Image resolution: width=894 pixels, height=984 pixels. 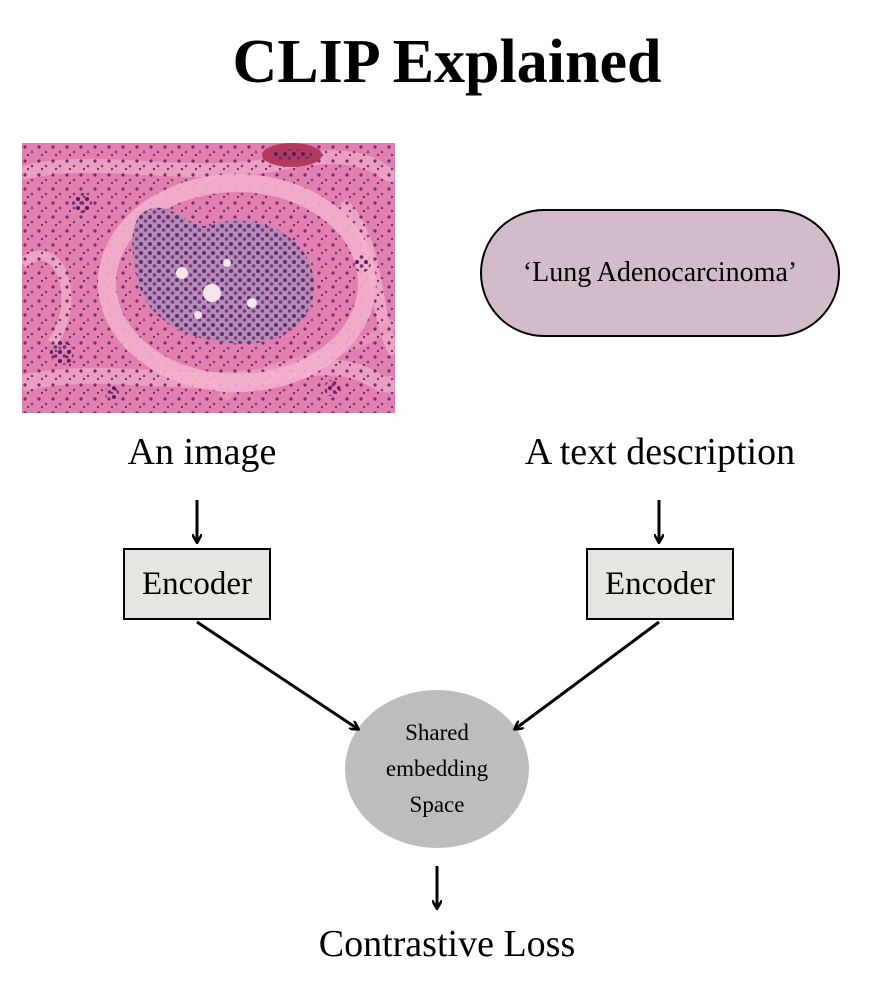 I want to click on image-input-label: An image, so click(x=202, y=452).